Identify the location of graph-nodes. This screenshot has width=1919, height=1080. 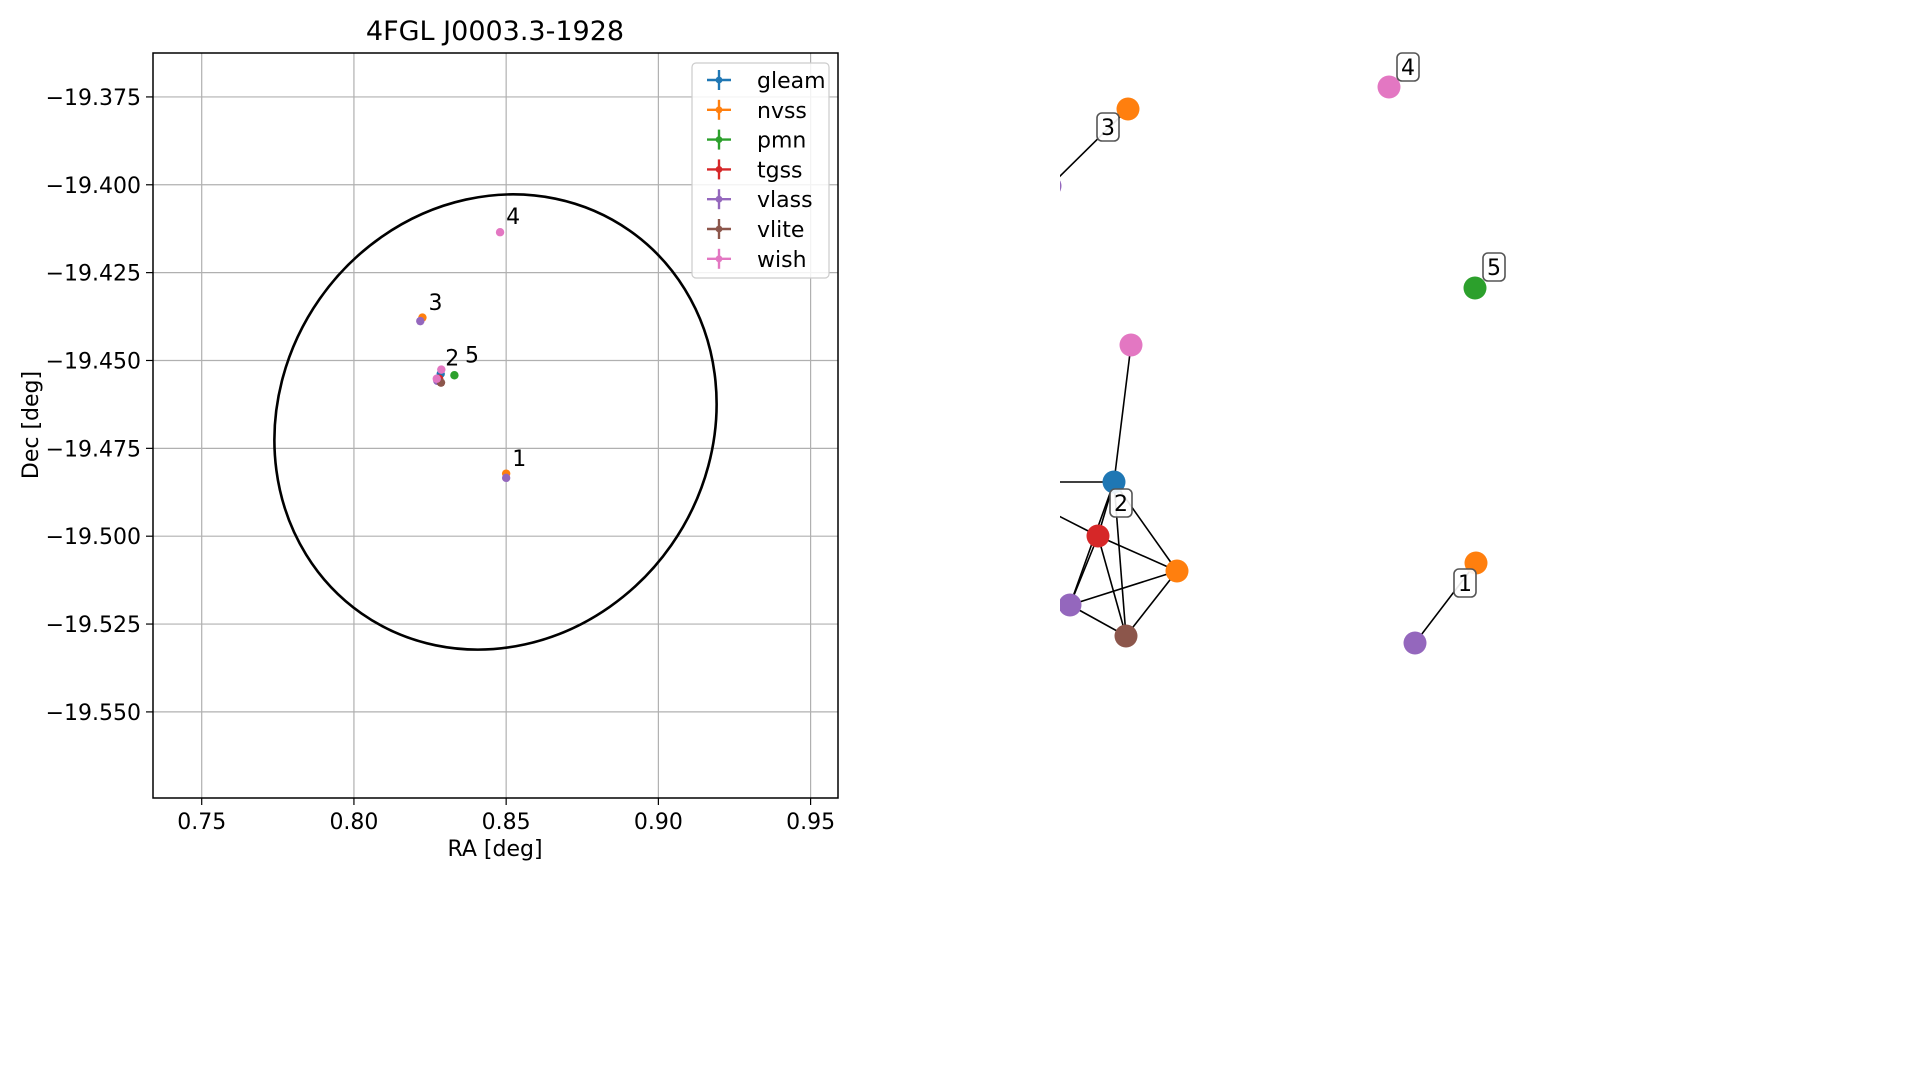
(1274, 365).